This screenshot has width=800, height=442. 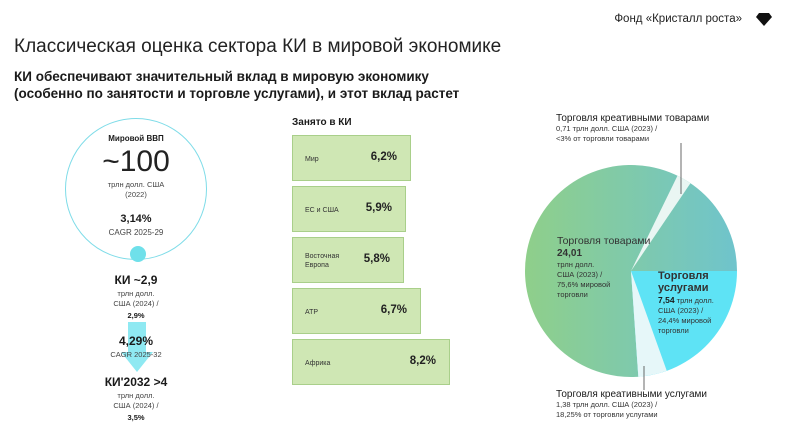 I want to click on creative-services-title: Торговля креативными услугами, so click(x=631, y=394).